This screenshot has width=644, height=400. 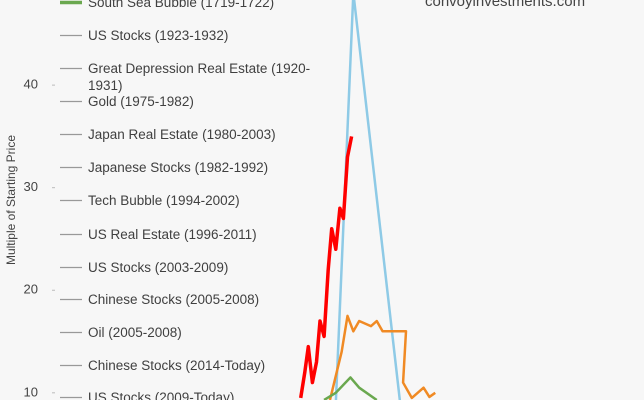 I want to click on legend-entry: US Real Estate (1996-2011), so click(x=172, y=234).